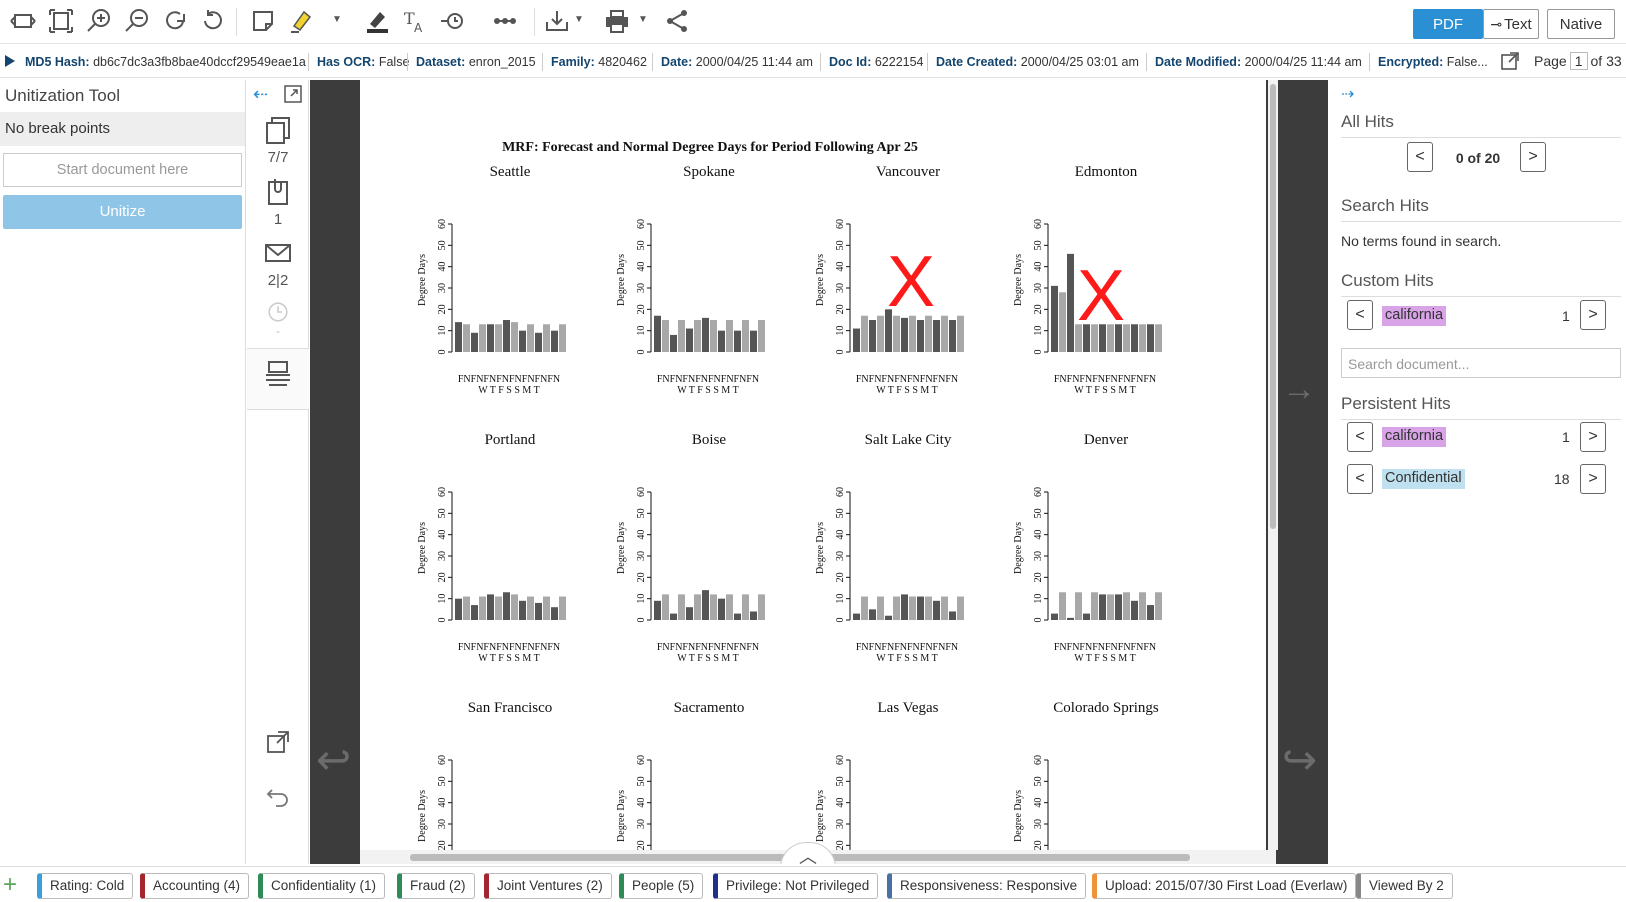 Image resolution: width=1626 pixels, height=902 pixels. What do you see at coordinates (1414, 437) in the screenshot?
I see `persistent-hit-term: california` at bounding box center [1414, 437].